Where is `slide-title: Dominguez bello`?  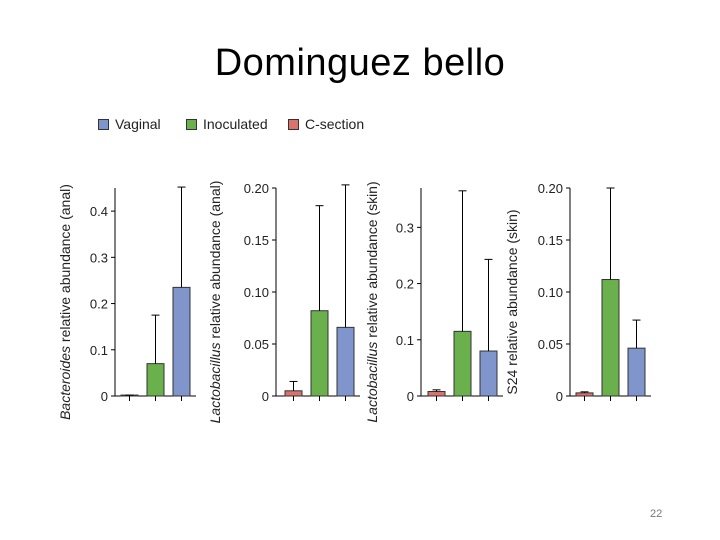
slide-title: Dominguez bello is located at coordinates (360, 63).